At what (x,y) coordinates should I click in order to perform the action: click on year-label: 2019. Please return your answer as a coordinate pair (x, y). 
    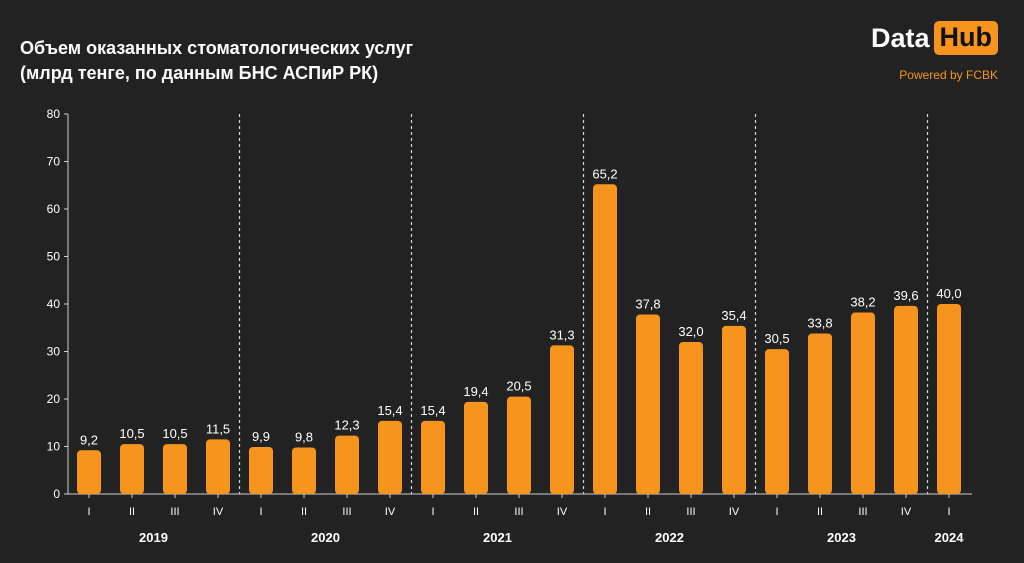
    Looking at the image, I should click on (153, 537).